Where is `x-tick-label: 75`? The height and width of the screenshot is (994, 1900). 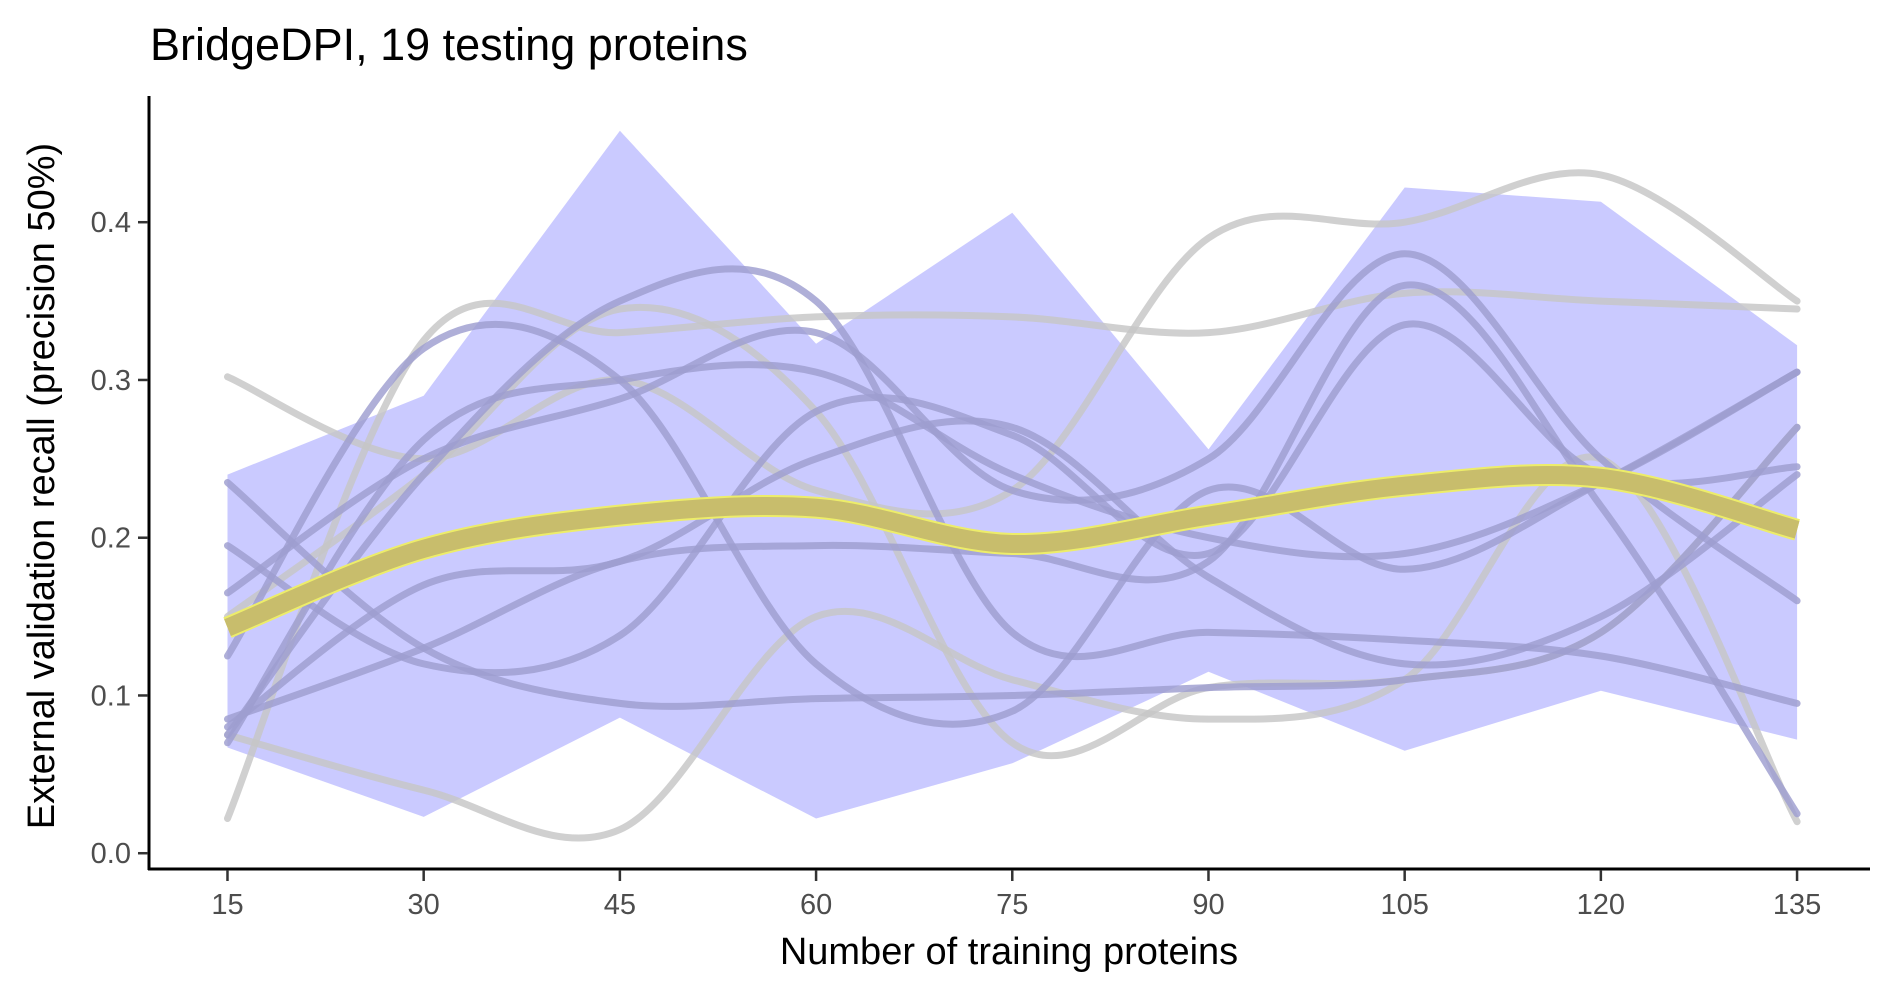 x-tick-label: 75 is located at coordinates (1012, 905).